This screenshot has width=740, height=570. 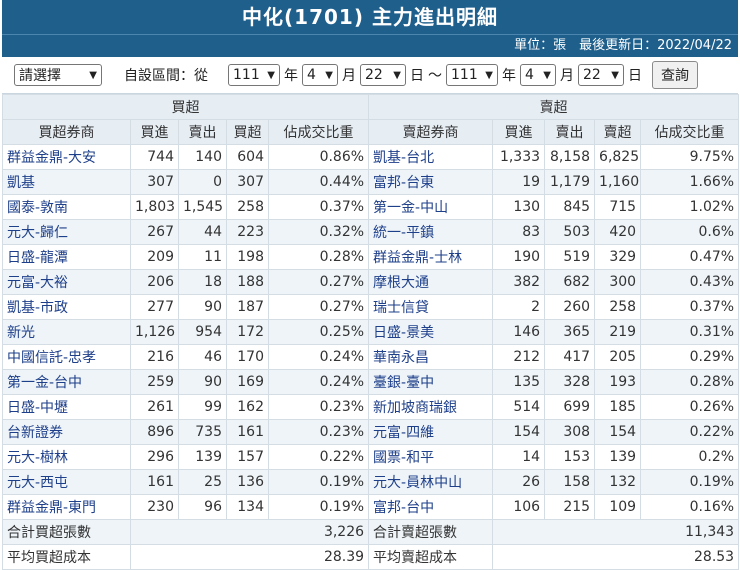 I want to click on table-cell: 0.47%, so click(x=690, y=257).